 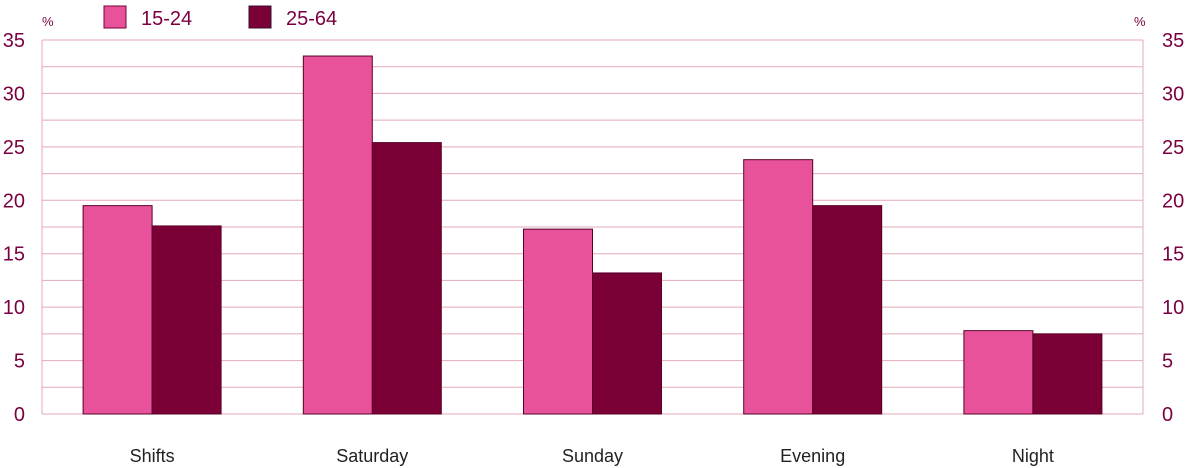 What do you see at coordinates (14, 201) in the screenshot?
I see `left-tick-label: 20` at bounding box center [14, 201].